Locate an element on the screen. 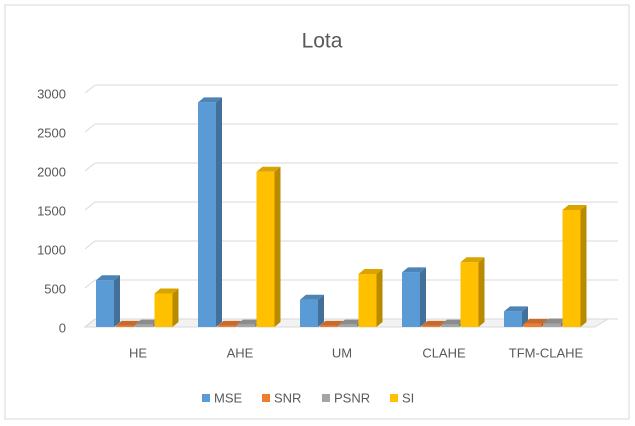 The image size is (635, 426). legend-label: MSE is located at coordinates (228, 397).